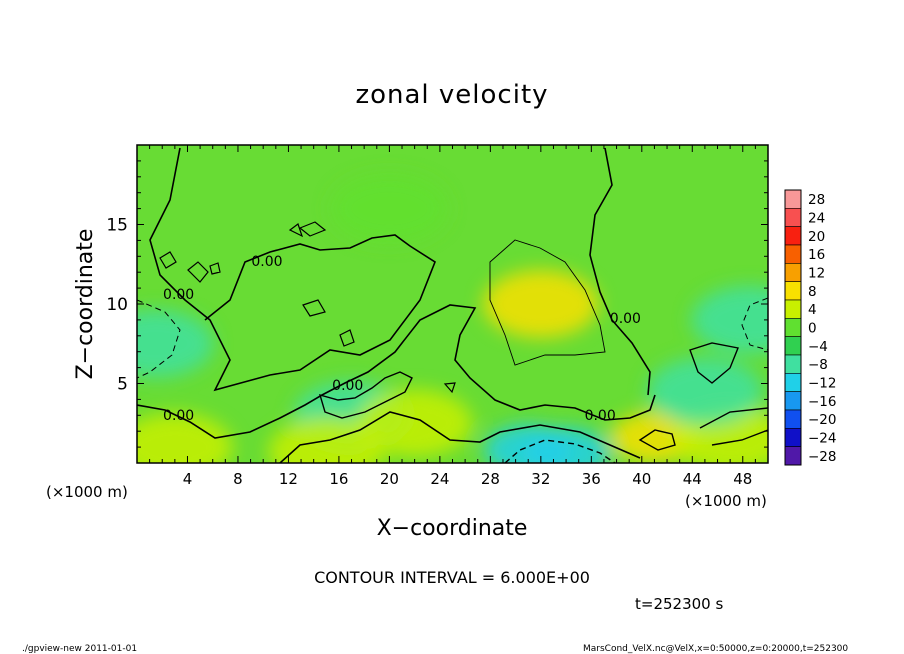 This screenshot has height=654, width=904. Describe the element at coordinates (288, 479) in the screenshot. I see `x-tick-label: 12` at that location.